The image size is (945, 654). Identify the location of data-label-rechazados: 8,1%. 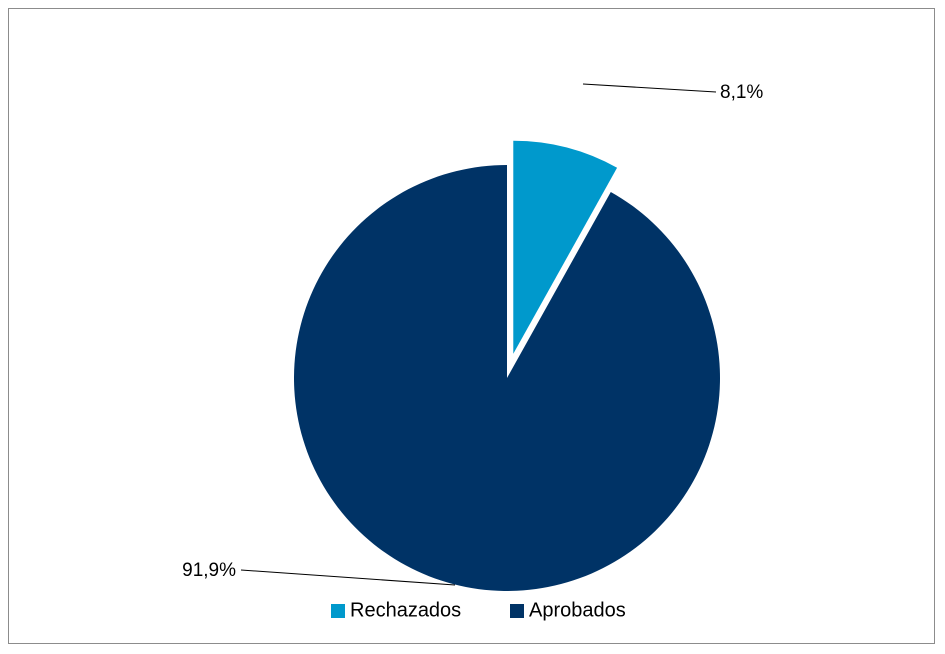
(741, 92).